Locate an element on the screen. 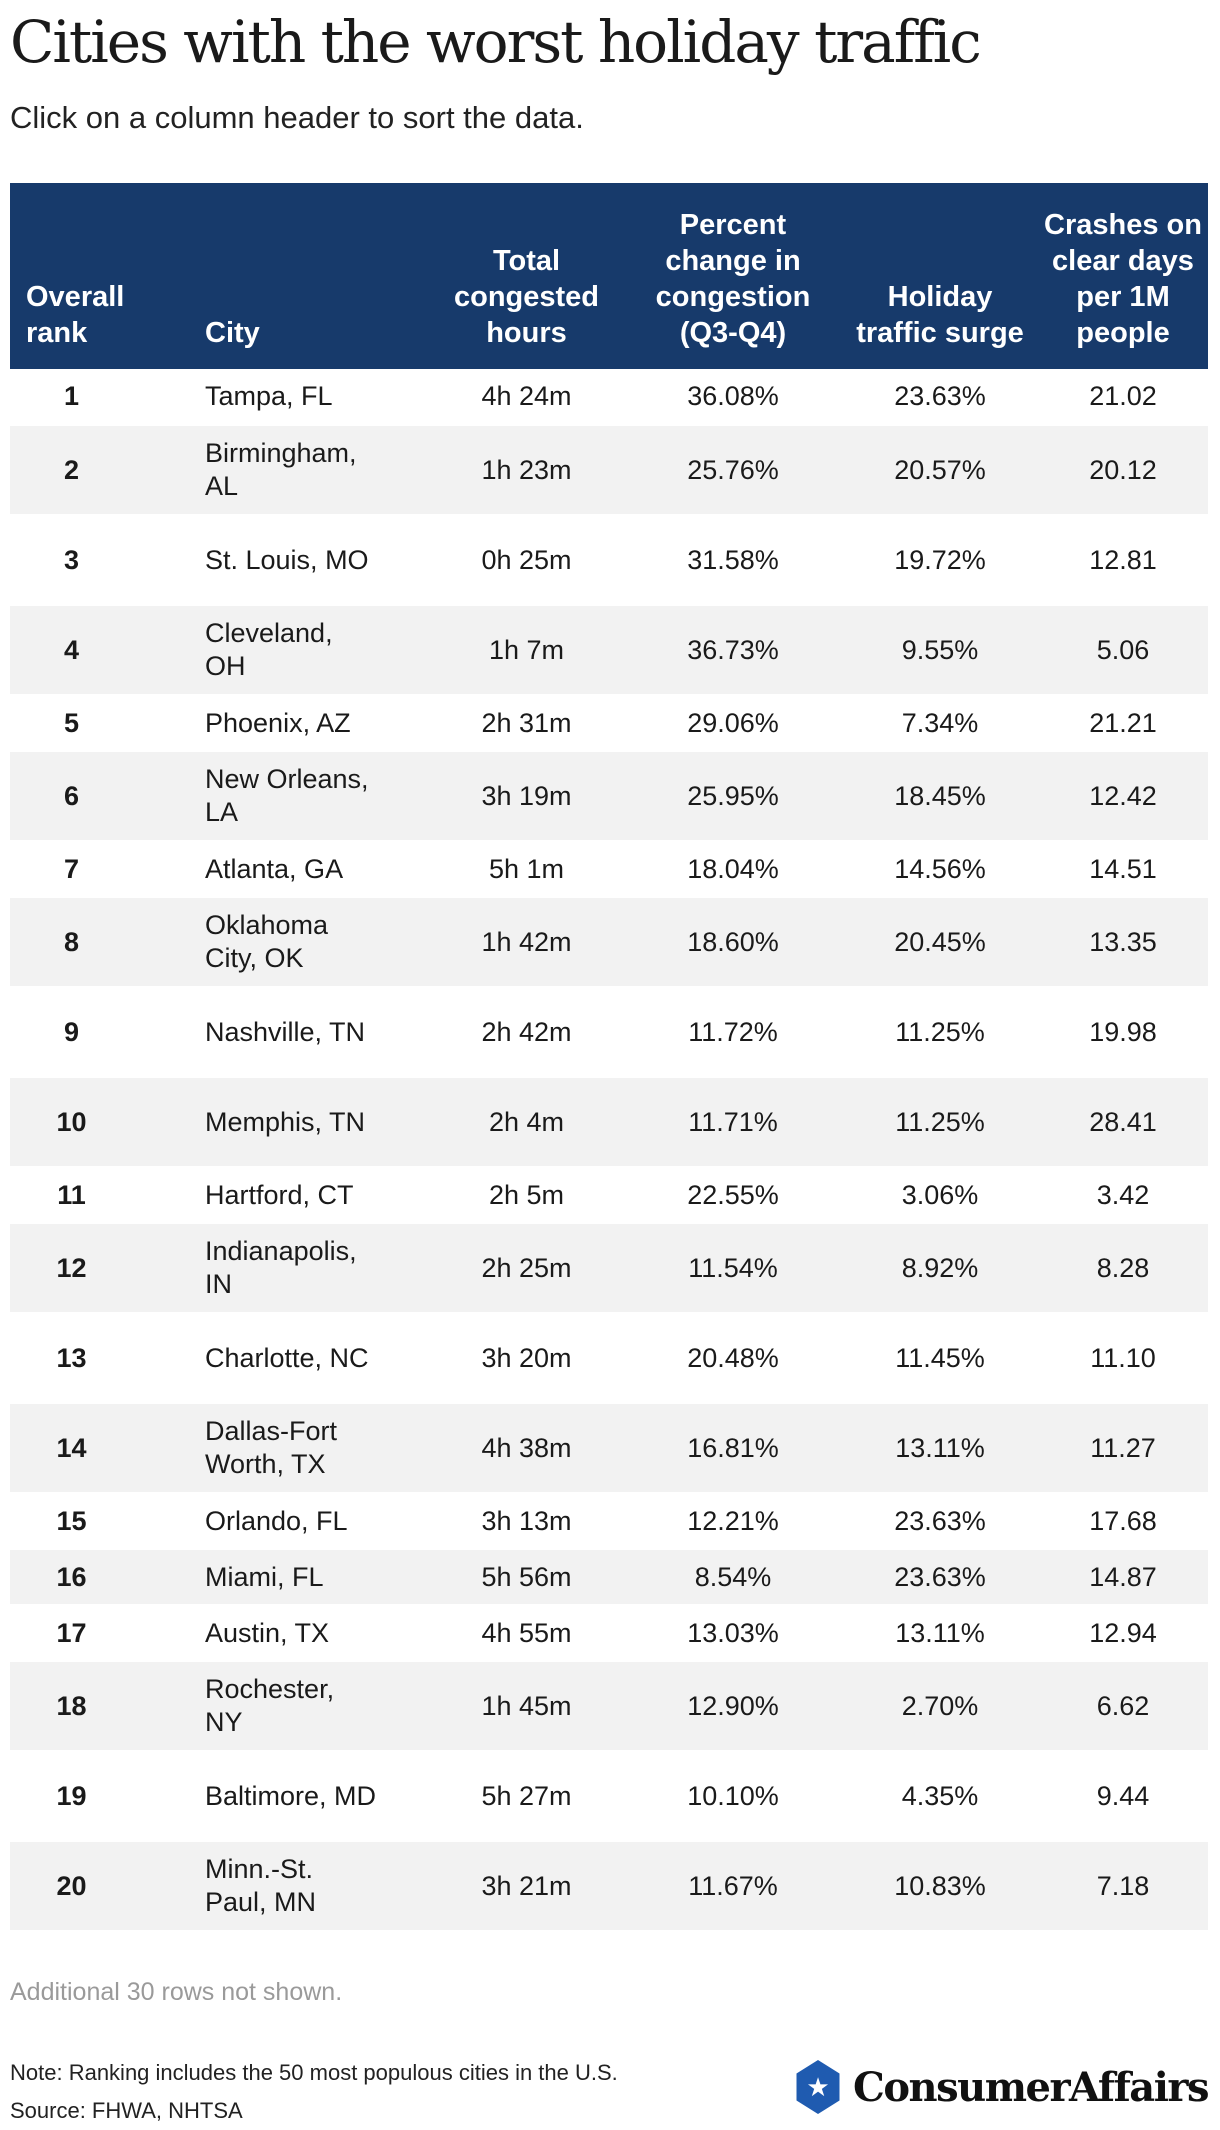  cell-rank: 16 is located at coordinates (101, 1577).